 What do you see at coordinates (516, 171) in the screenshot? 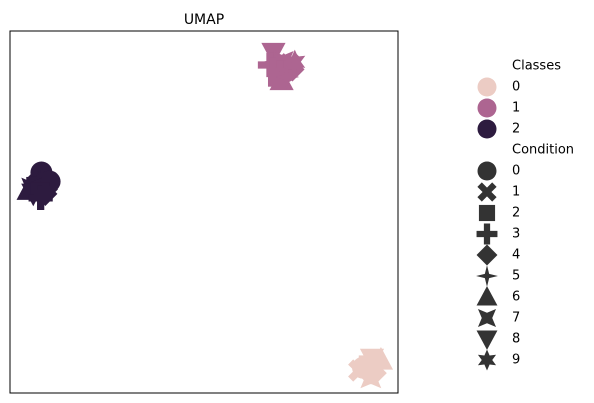
I see `legend-label-condition-0: 0` at bounding box center [516, 171].